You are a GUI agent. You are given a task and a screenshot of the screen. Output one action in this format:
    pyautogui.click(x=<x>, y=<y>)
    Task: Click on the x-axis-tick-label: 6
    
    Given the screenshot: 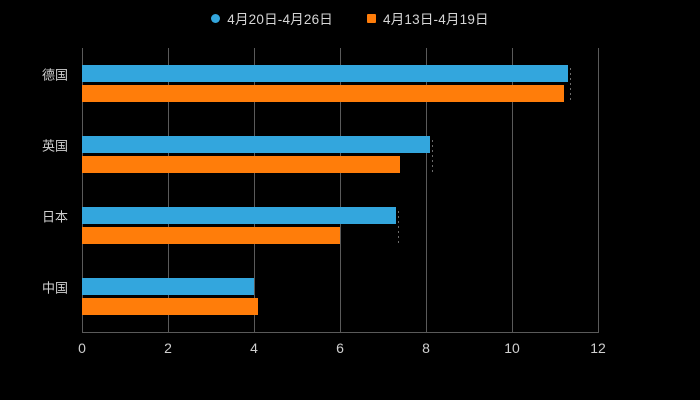 What is the action you would take?
    pyautogui.click(x=340, y=348)
    